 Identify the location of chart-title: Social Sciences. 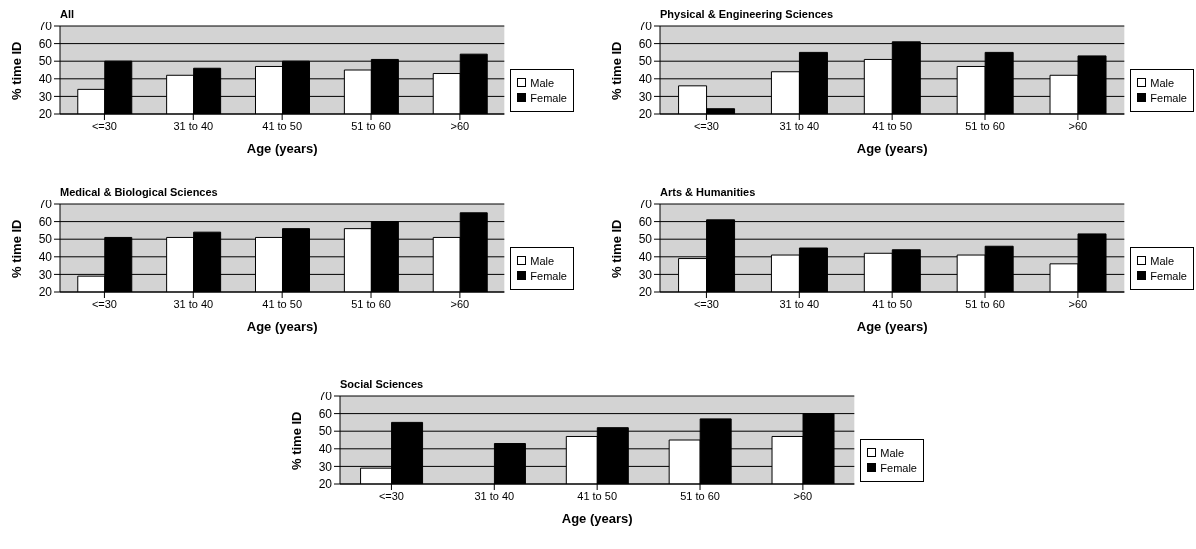
(382, 385).